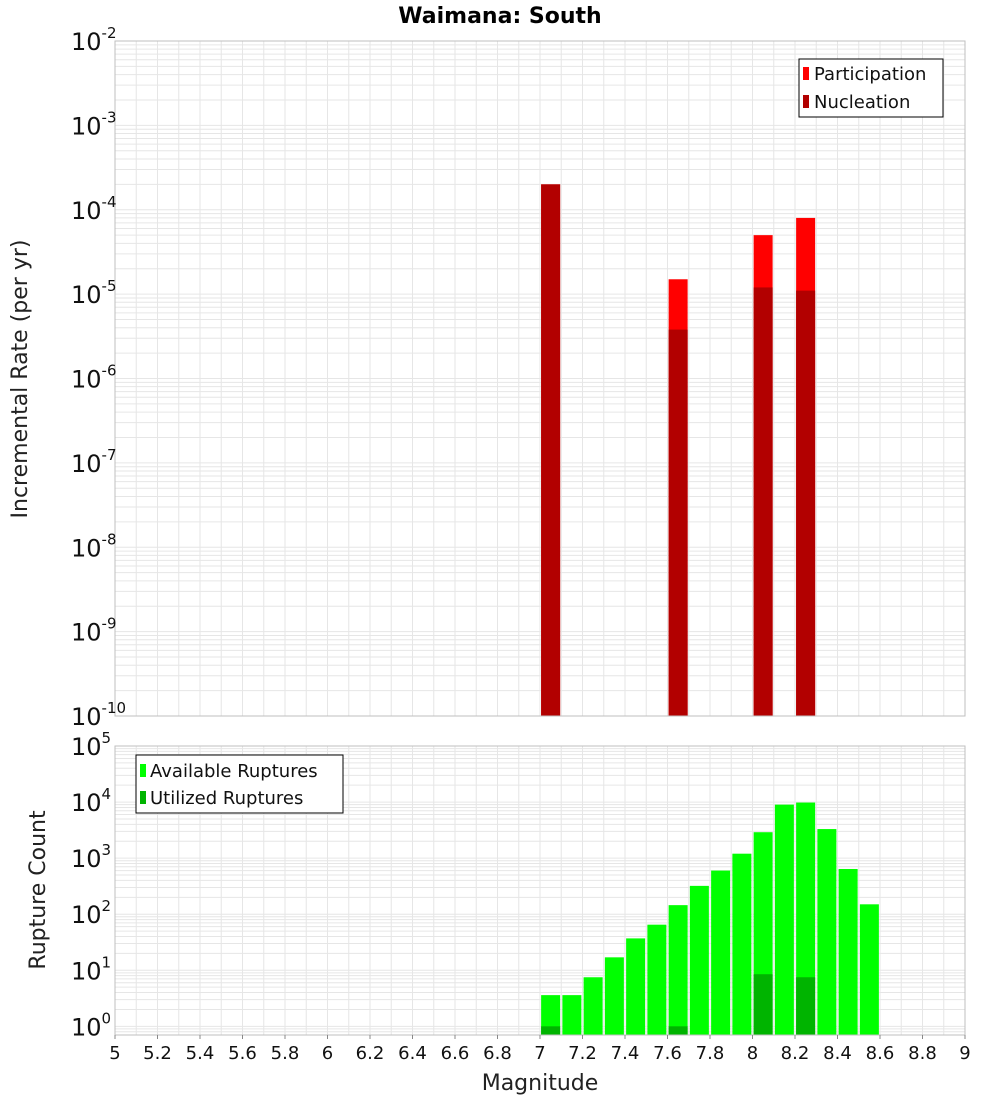  I want to click on x-tick-label: 5, so click(114, 1053).